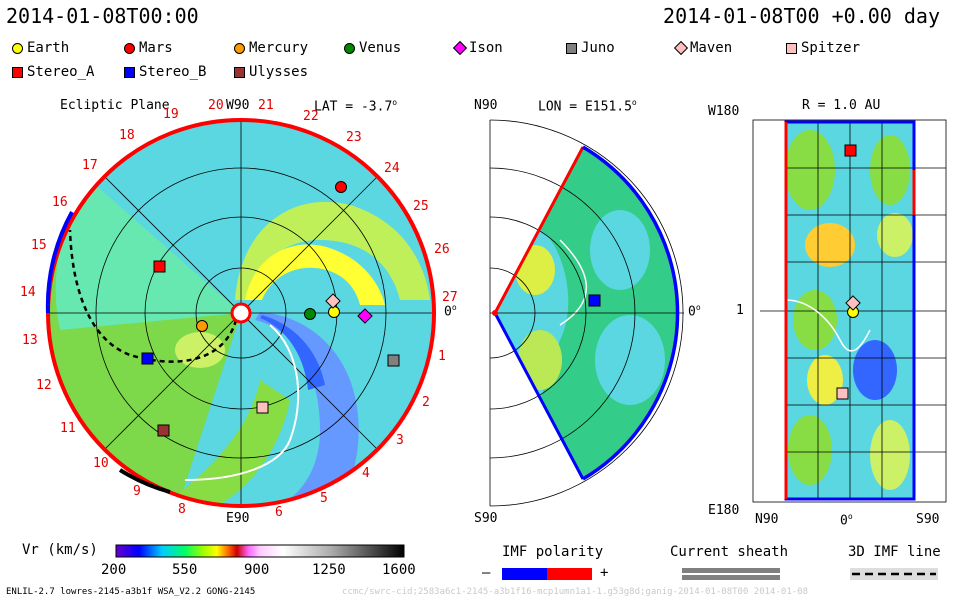 Image resolution: width=960 pixels, height=600 pixels. What do you see at coordinates (17, 48) in the screenshot?
I see `earth-marker-icon` at bounding box center [17, 48].